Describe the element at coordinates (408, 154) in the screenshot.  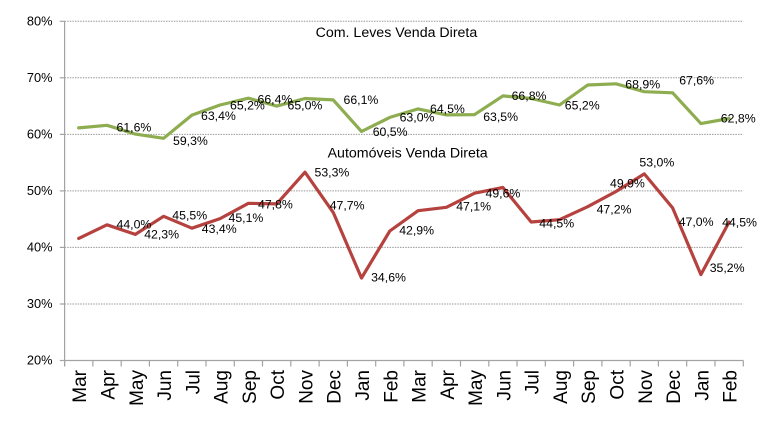
I see `svg-text: Automóveis Venda Direta` at that location.